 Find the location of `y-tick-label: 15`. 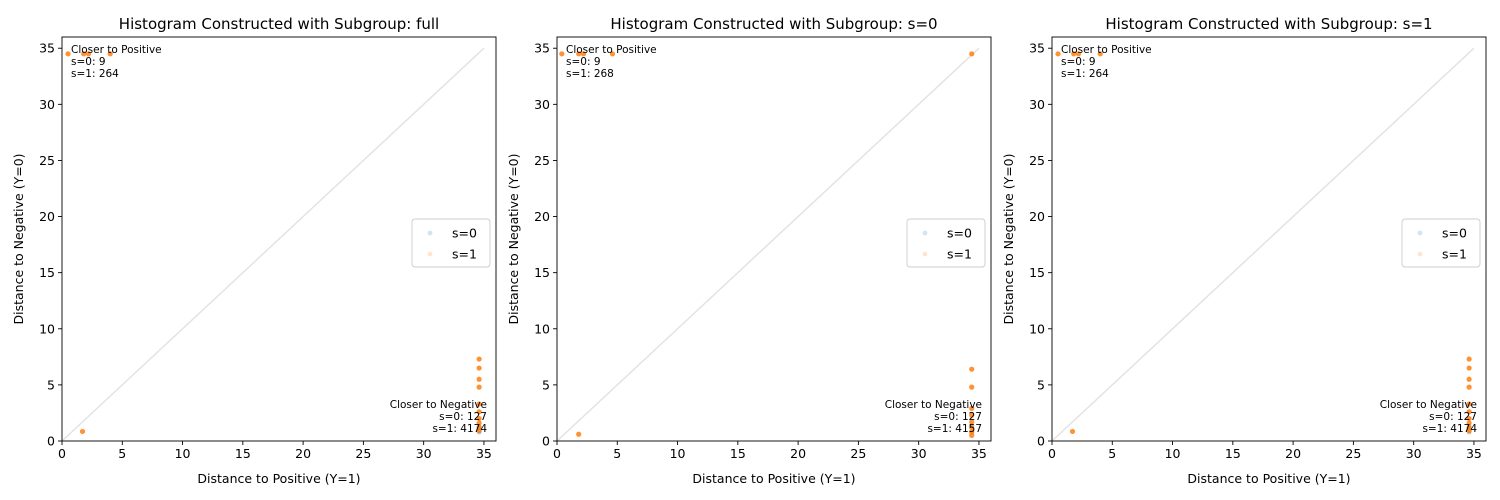

y-tick-label: 15 is located at coordinates (47, 272).